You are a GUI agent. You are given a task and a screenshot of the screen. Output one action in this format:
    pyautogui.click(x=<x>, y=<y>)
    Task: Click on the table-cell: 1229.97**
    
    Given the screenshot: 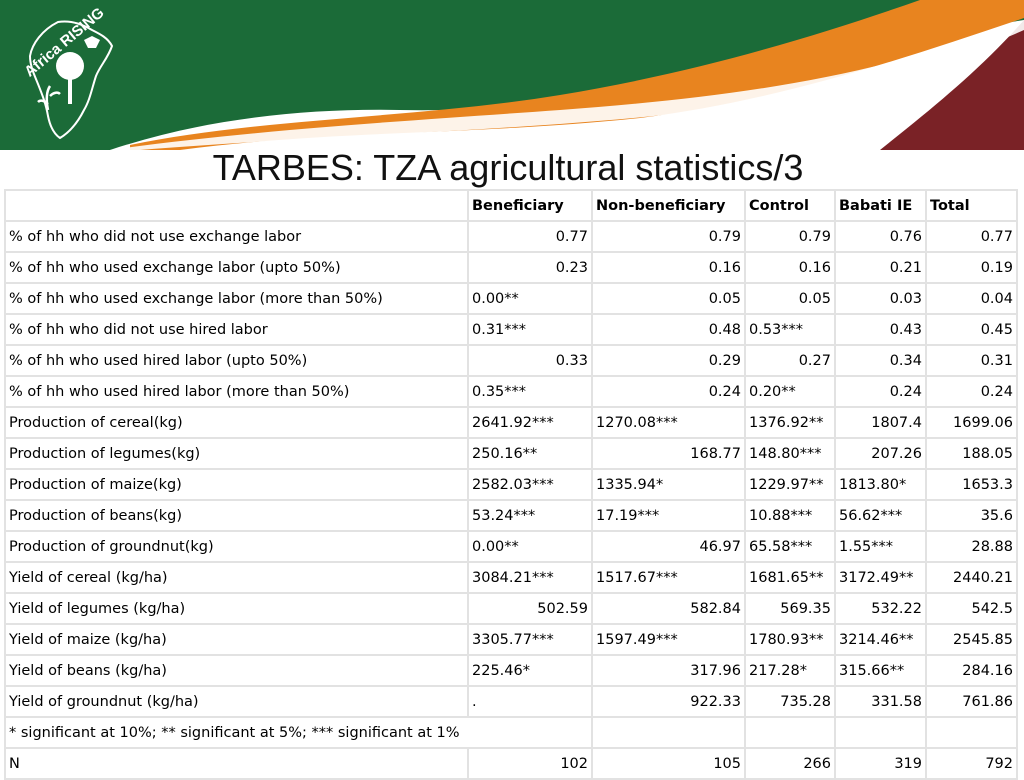 What is the action you would take?
    pyautogui.click(x=790, y=484)
    